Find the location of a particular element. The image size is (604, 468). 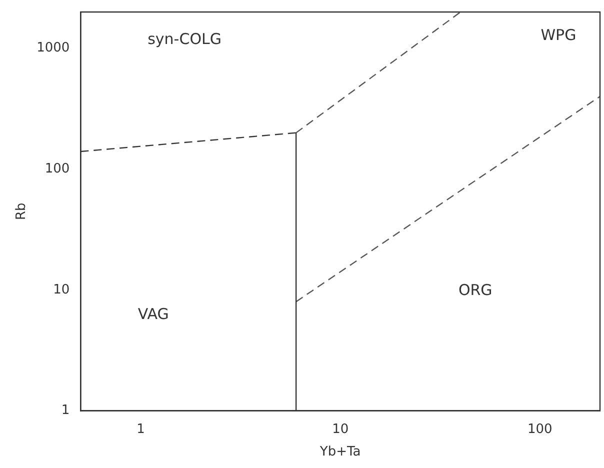

y-axis-title: Rb is located at coordinates (22, 211).